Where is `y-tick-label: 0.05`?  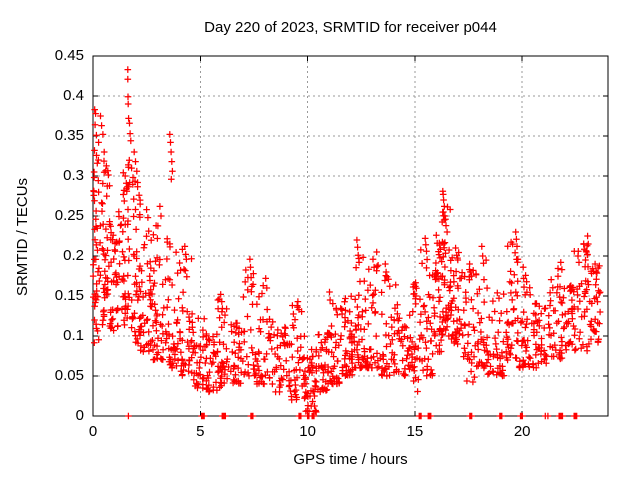
y-tick-label: 0.05 is located at coordinates (69, 375).